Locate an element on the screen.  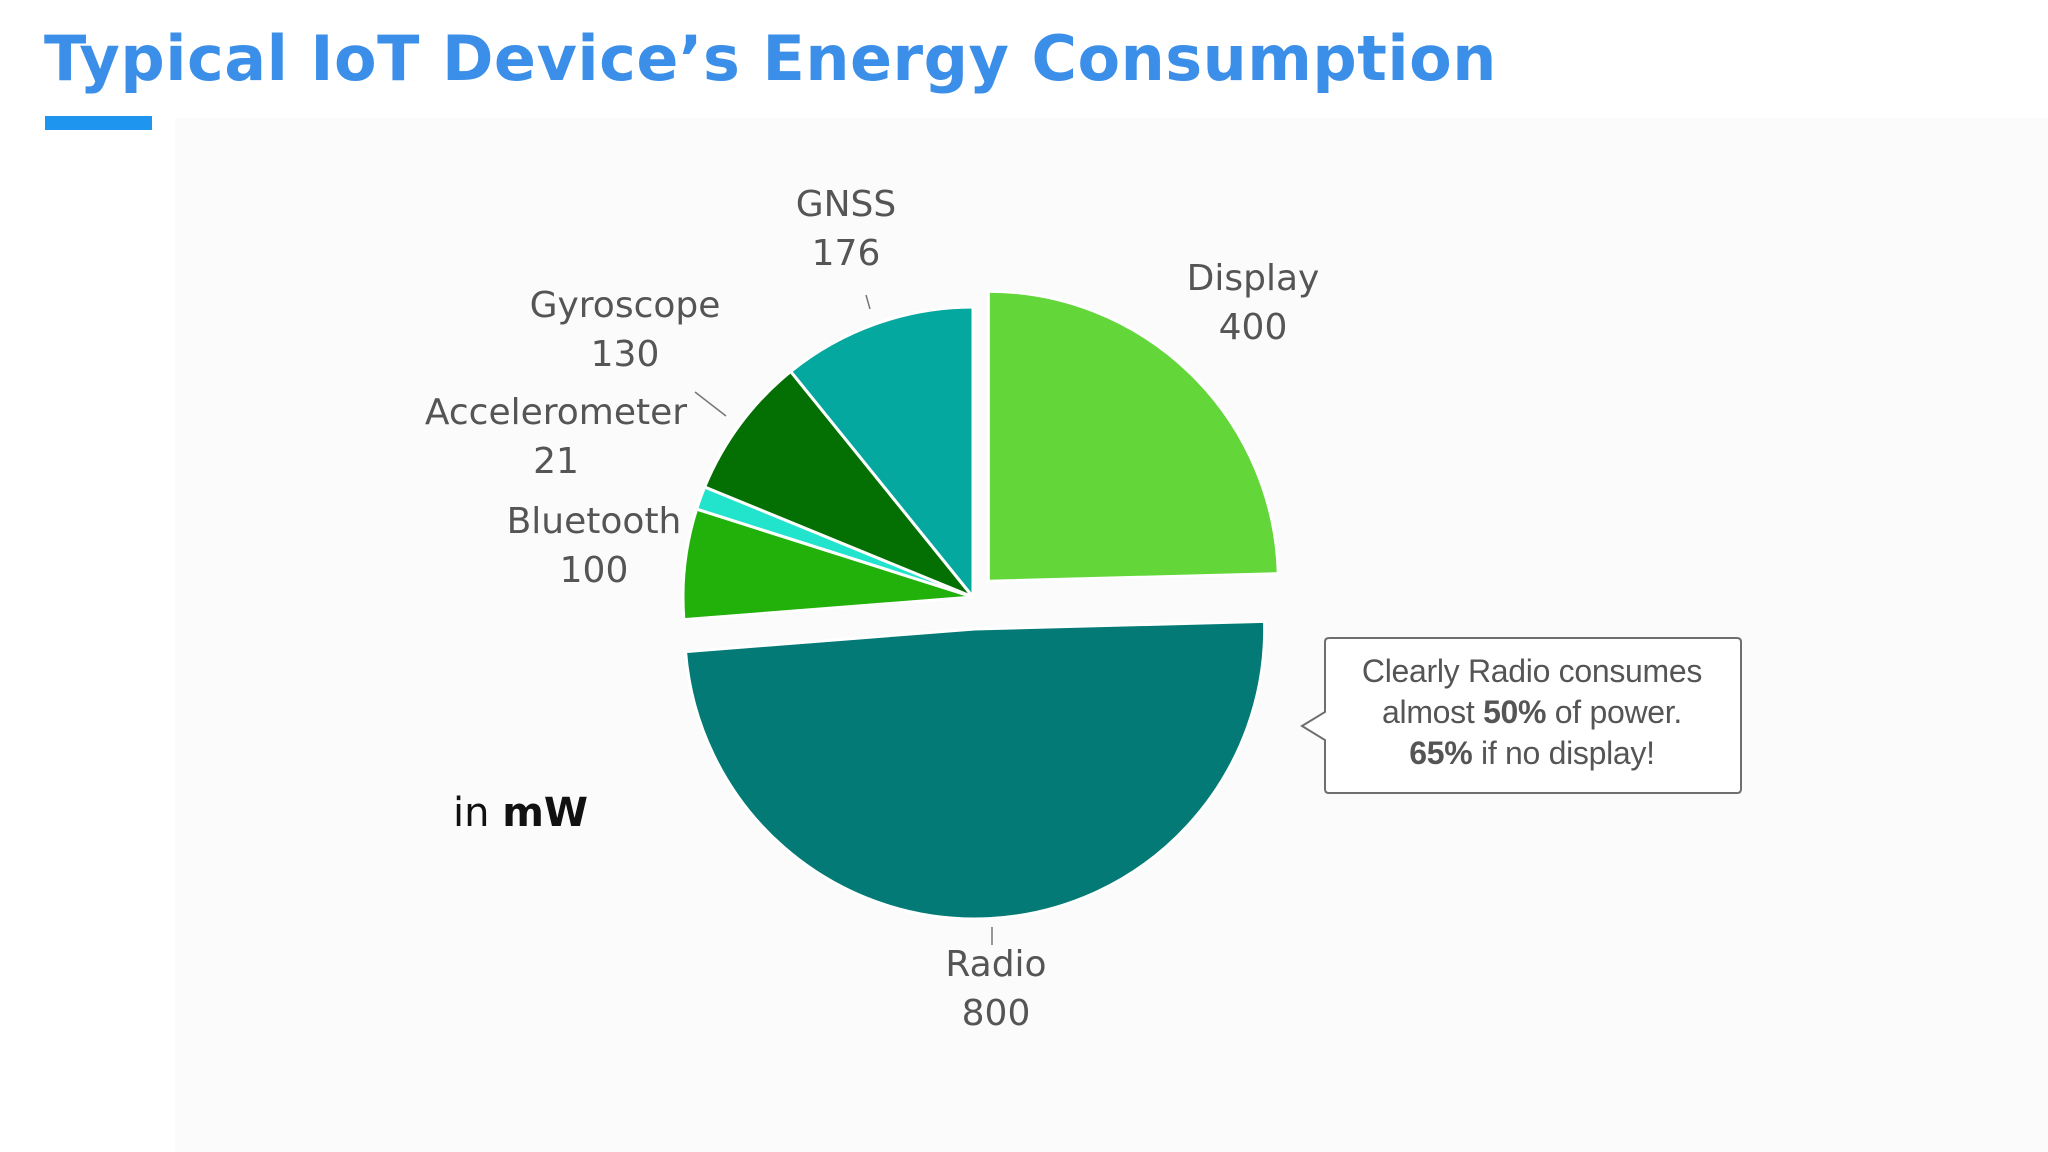
page-title: Typical IoT Device’s Energy Consumption is located at coordinates (770, 58).